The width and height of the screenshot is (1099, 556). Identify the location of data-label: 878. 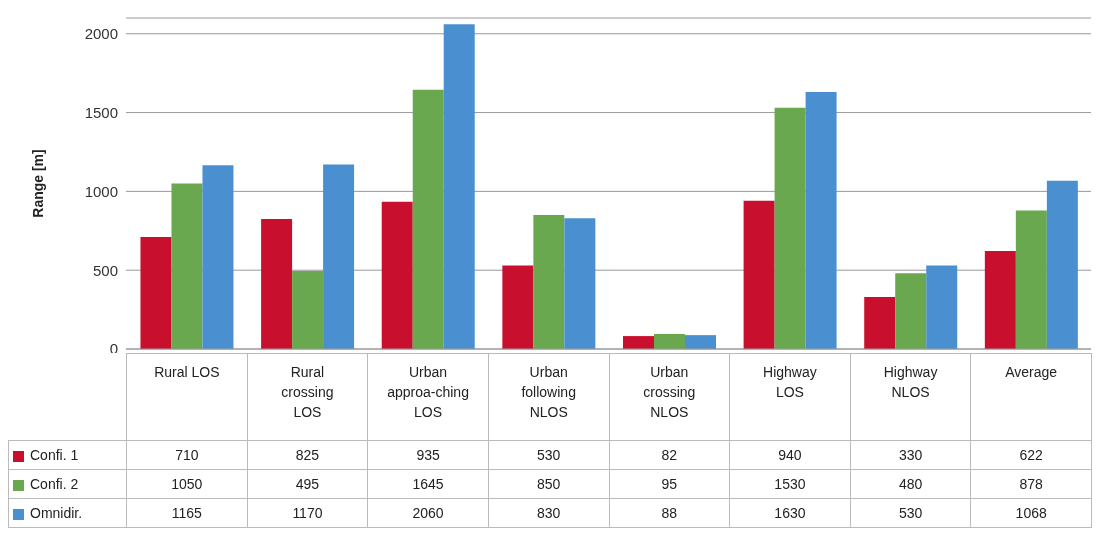
(1031, 484).